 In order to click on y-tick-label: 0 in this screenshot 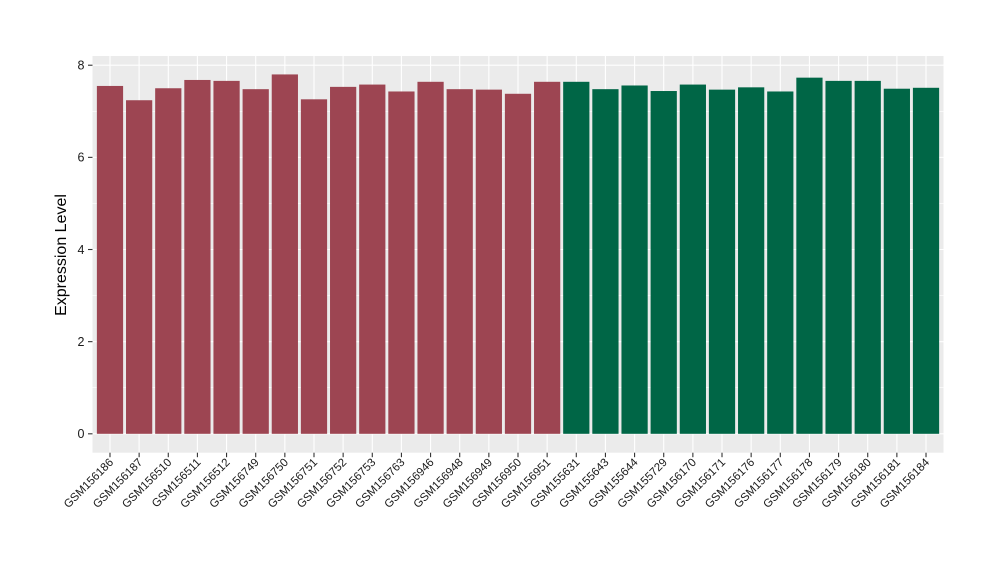, I will do `click(81, 434)`.